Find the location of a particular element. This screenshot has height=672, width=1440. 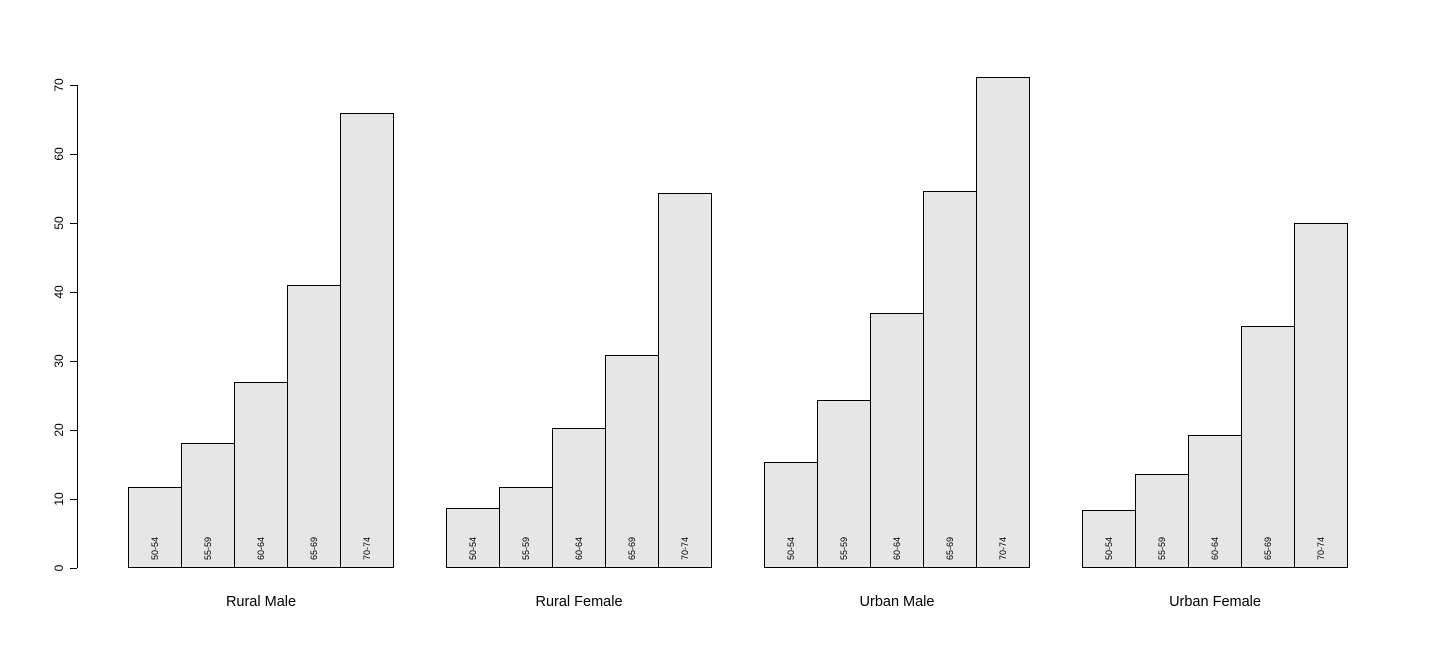

y-axis-tick-label: 10 is located at coordinates (59, 499).